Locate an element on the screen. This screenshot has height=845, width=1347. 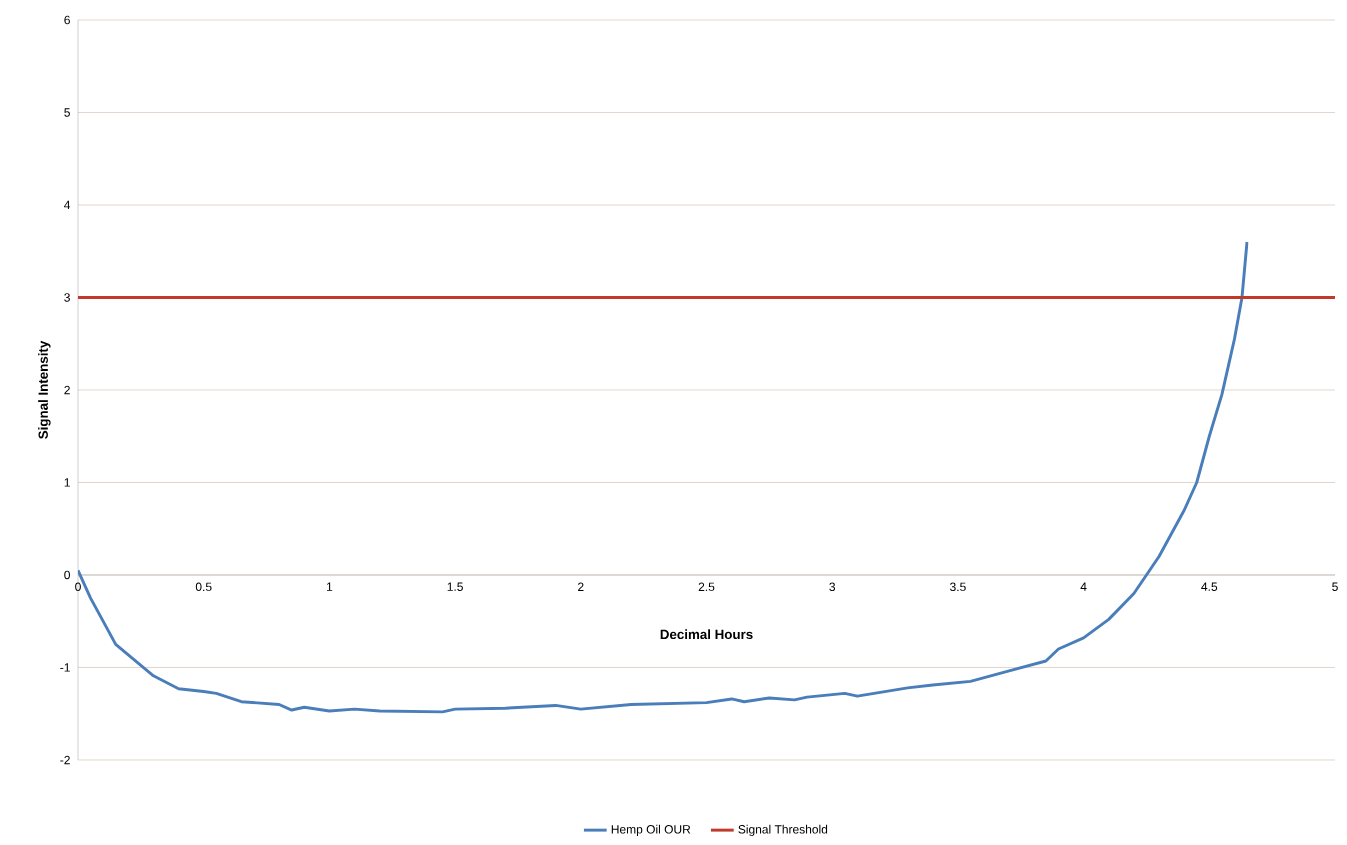
y-tick-label: 3 is located at coordinates (67, 297).